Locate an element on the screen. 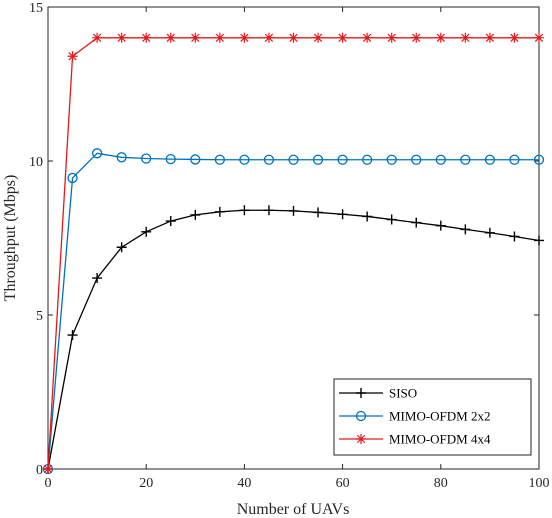 The height and width of the screenshot is (518, 552). legend-label: MIMO-OFDM 2x2 is located at coordinates (439, 416).